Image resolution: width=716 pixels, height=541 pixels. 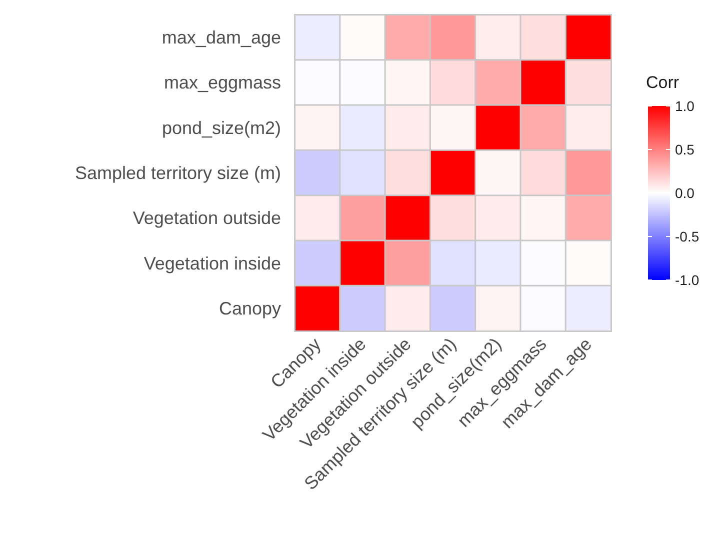 What do you see at coordinates (249, 308) in the screenshot?
I see `y-tick-label: Canopy` at bounding box center [249, 308].